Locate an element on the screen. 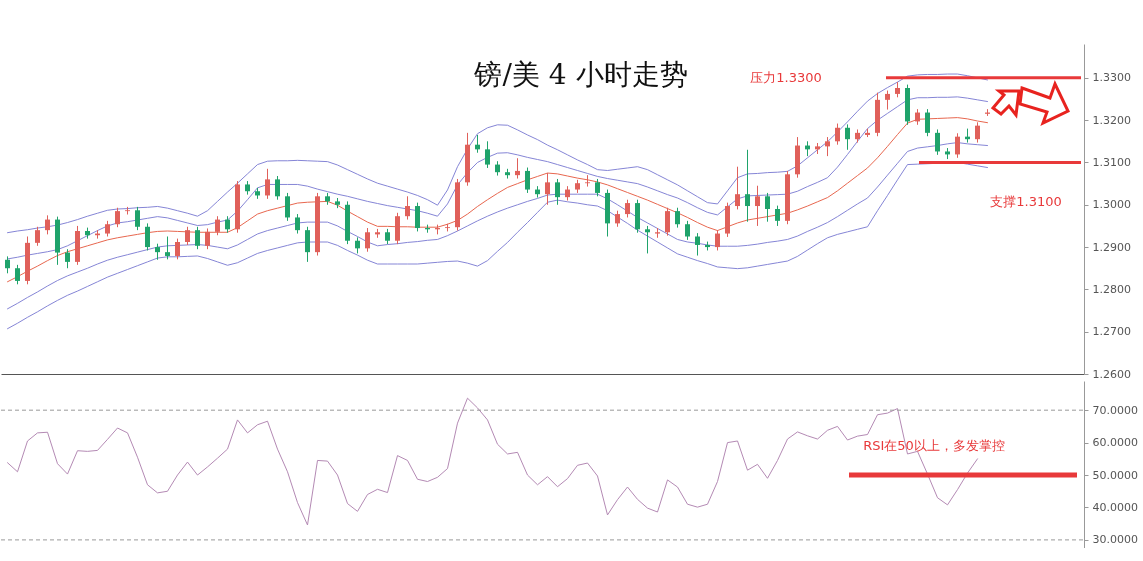  text: 镑/美 4 小时走势 is located at coordinates (580, 74).